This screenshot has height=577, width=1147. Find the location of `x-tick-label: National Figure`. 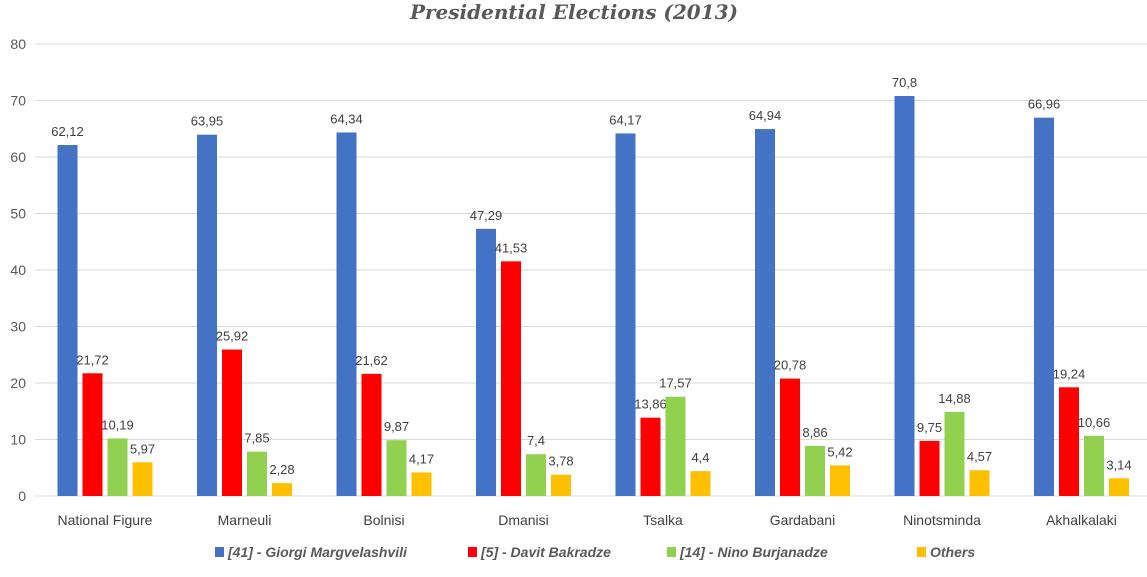

x-tick-label: National Figure is located at coordinates (105, 520).